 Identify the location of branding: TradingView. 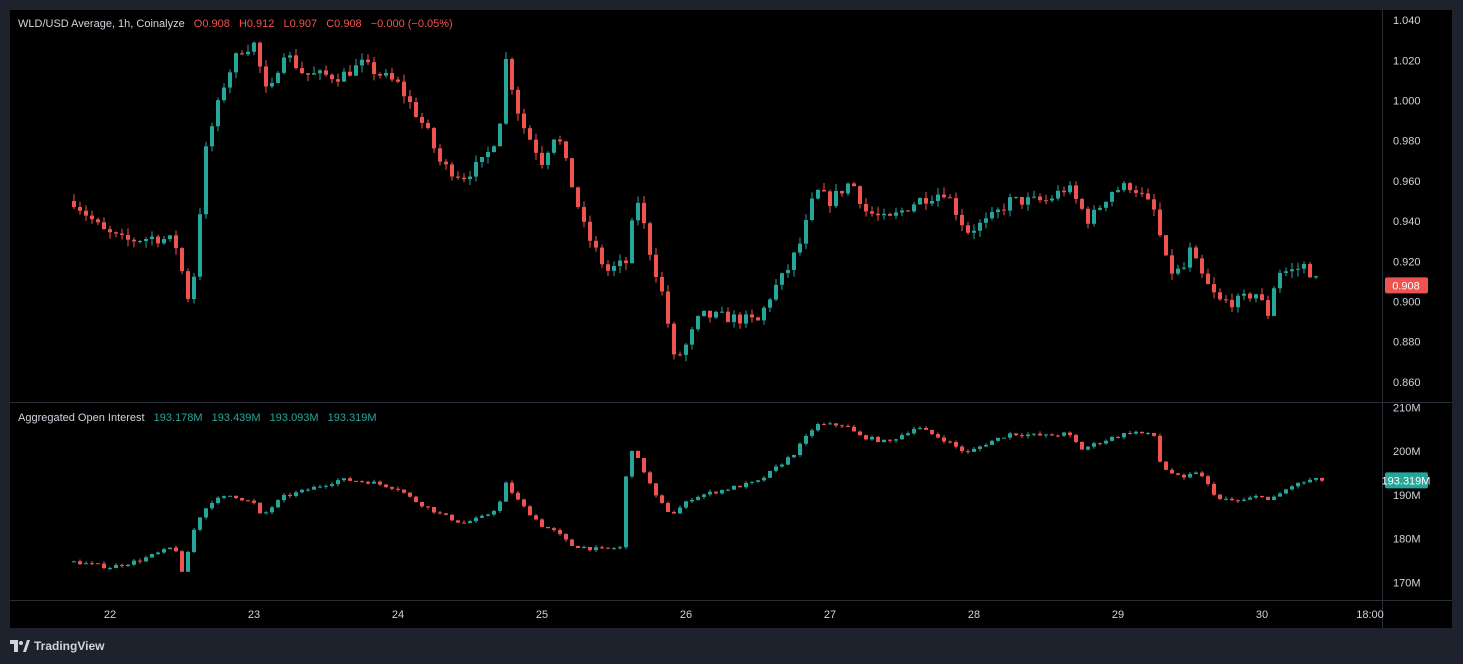
(57, 646).